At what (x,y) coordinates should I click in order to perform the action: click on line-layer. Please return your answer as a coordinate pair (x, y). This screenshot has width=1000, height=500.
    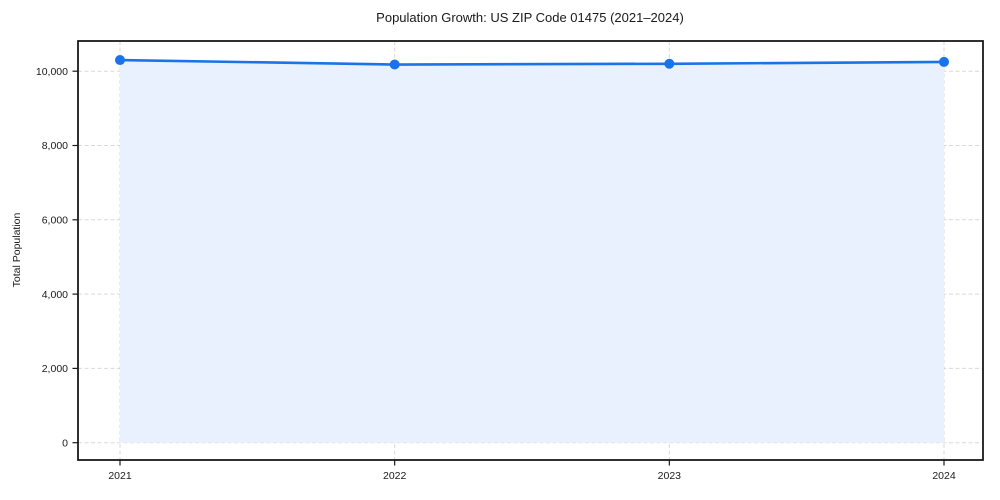
    Looking at the image, I should click on (532, 62).